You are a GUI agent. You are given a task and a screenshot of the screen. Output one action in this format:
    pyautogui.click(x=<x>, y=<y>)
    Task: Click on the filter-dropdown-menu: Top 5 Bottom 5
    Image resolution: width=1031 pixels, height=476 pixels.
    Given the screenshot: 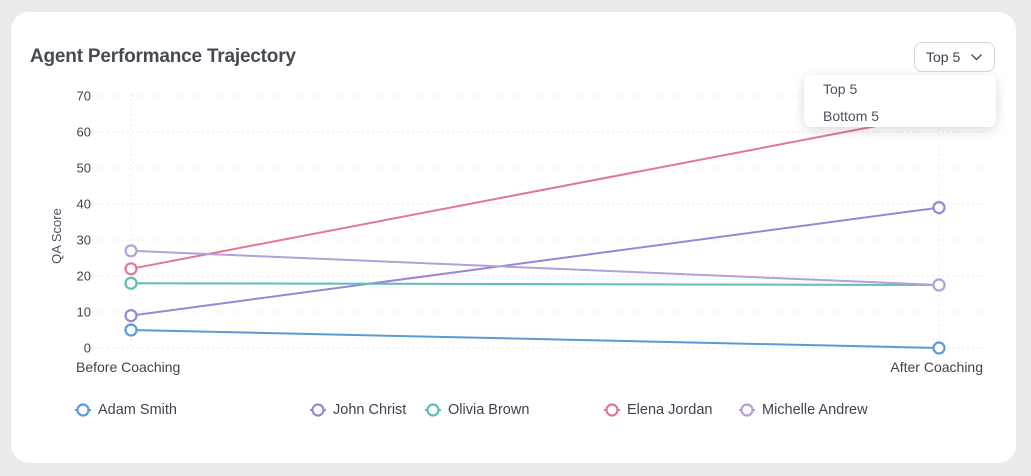 What is the action you would take?
    pyautogui.click(x=900, y=101)
    